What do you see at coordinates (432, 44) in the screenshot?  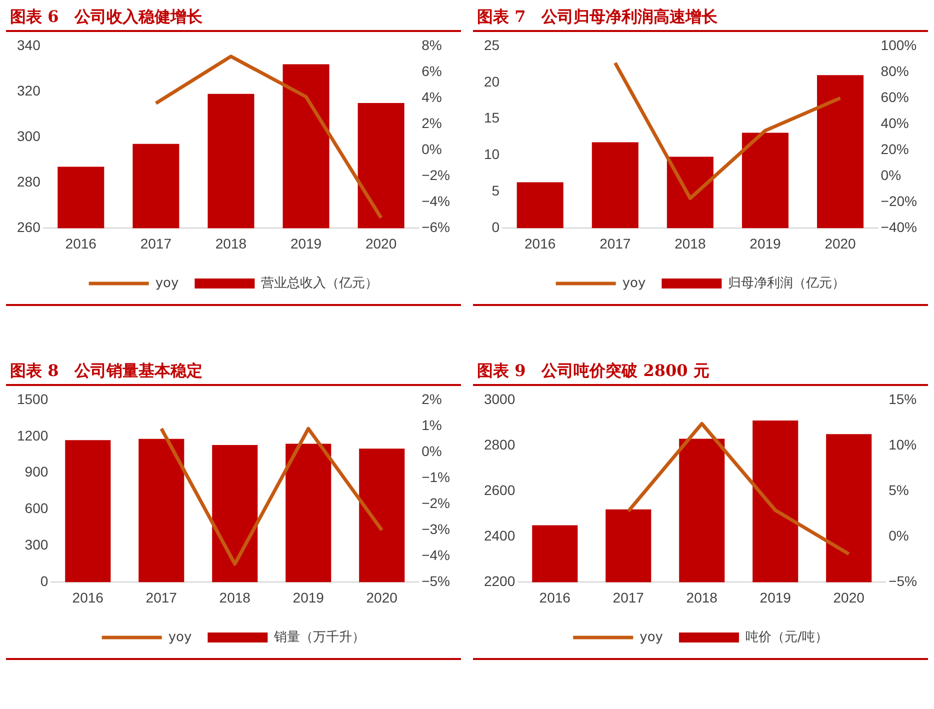 I see `y2-tick-label: 8%` at bounding box center [432, 44].